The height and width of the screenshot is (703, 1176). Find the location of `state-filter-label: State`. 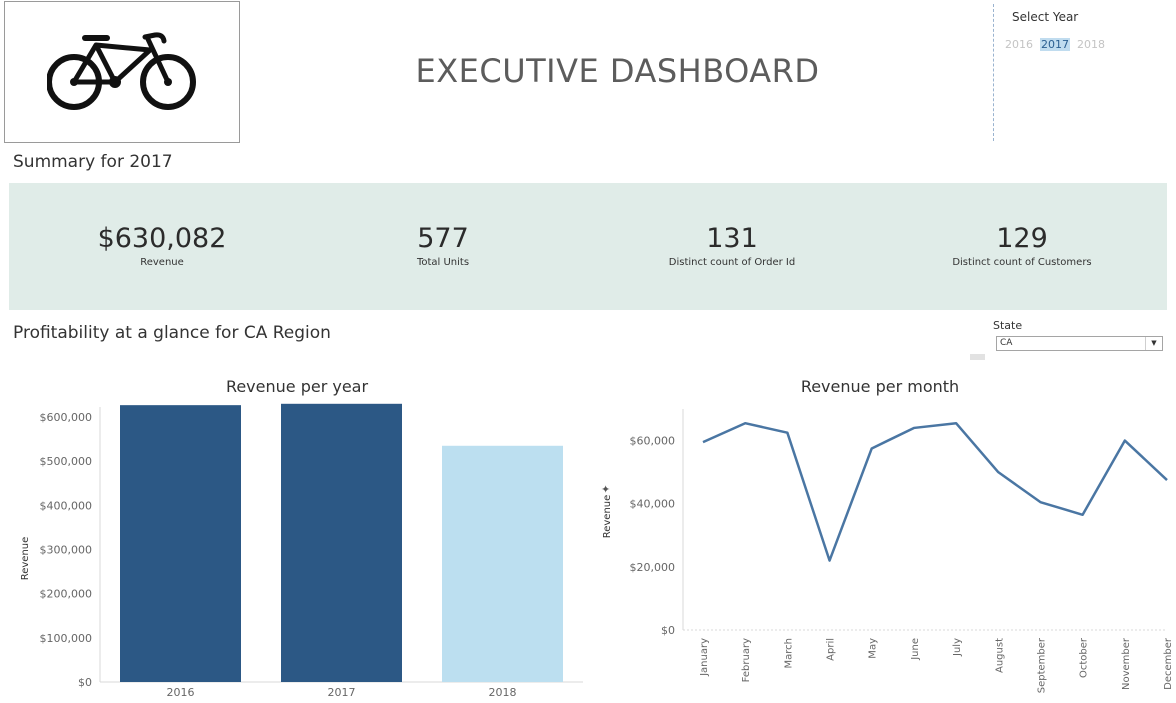

state-filter-label: State is located at coordinates (1008, 325).